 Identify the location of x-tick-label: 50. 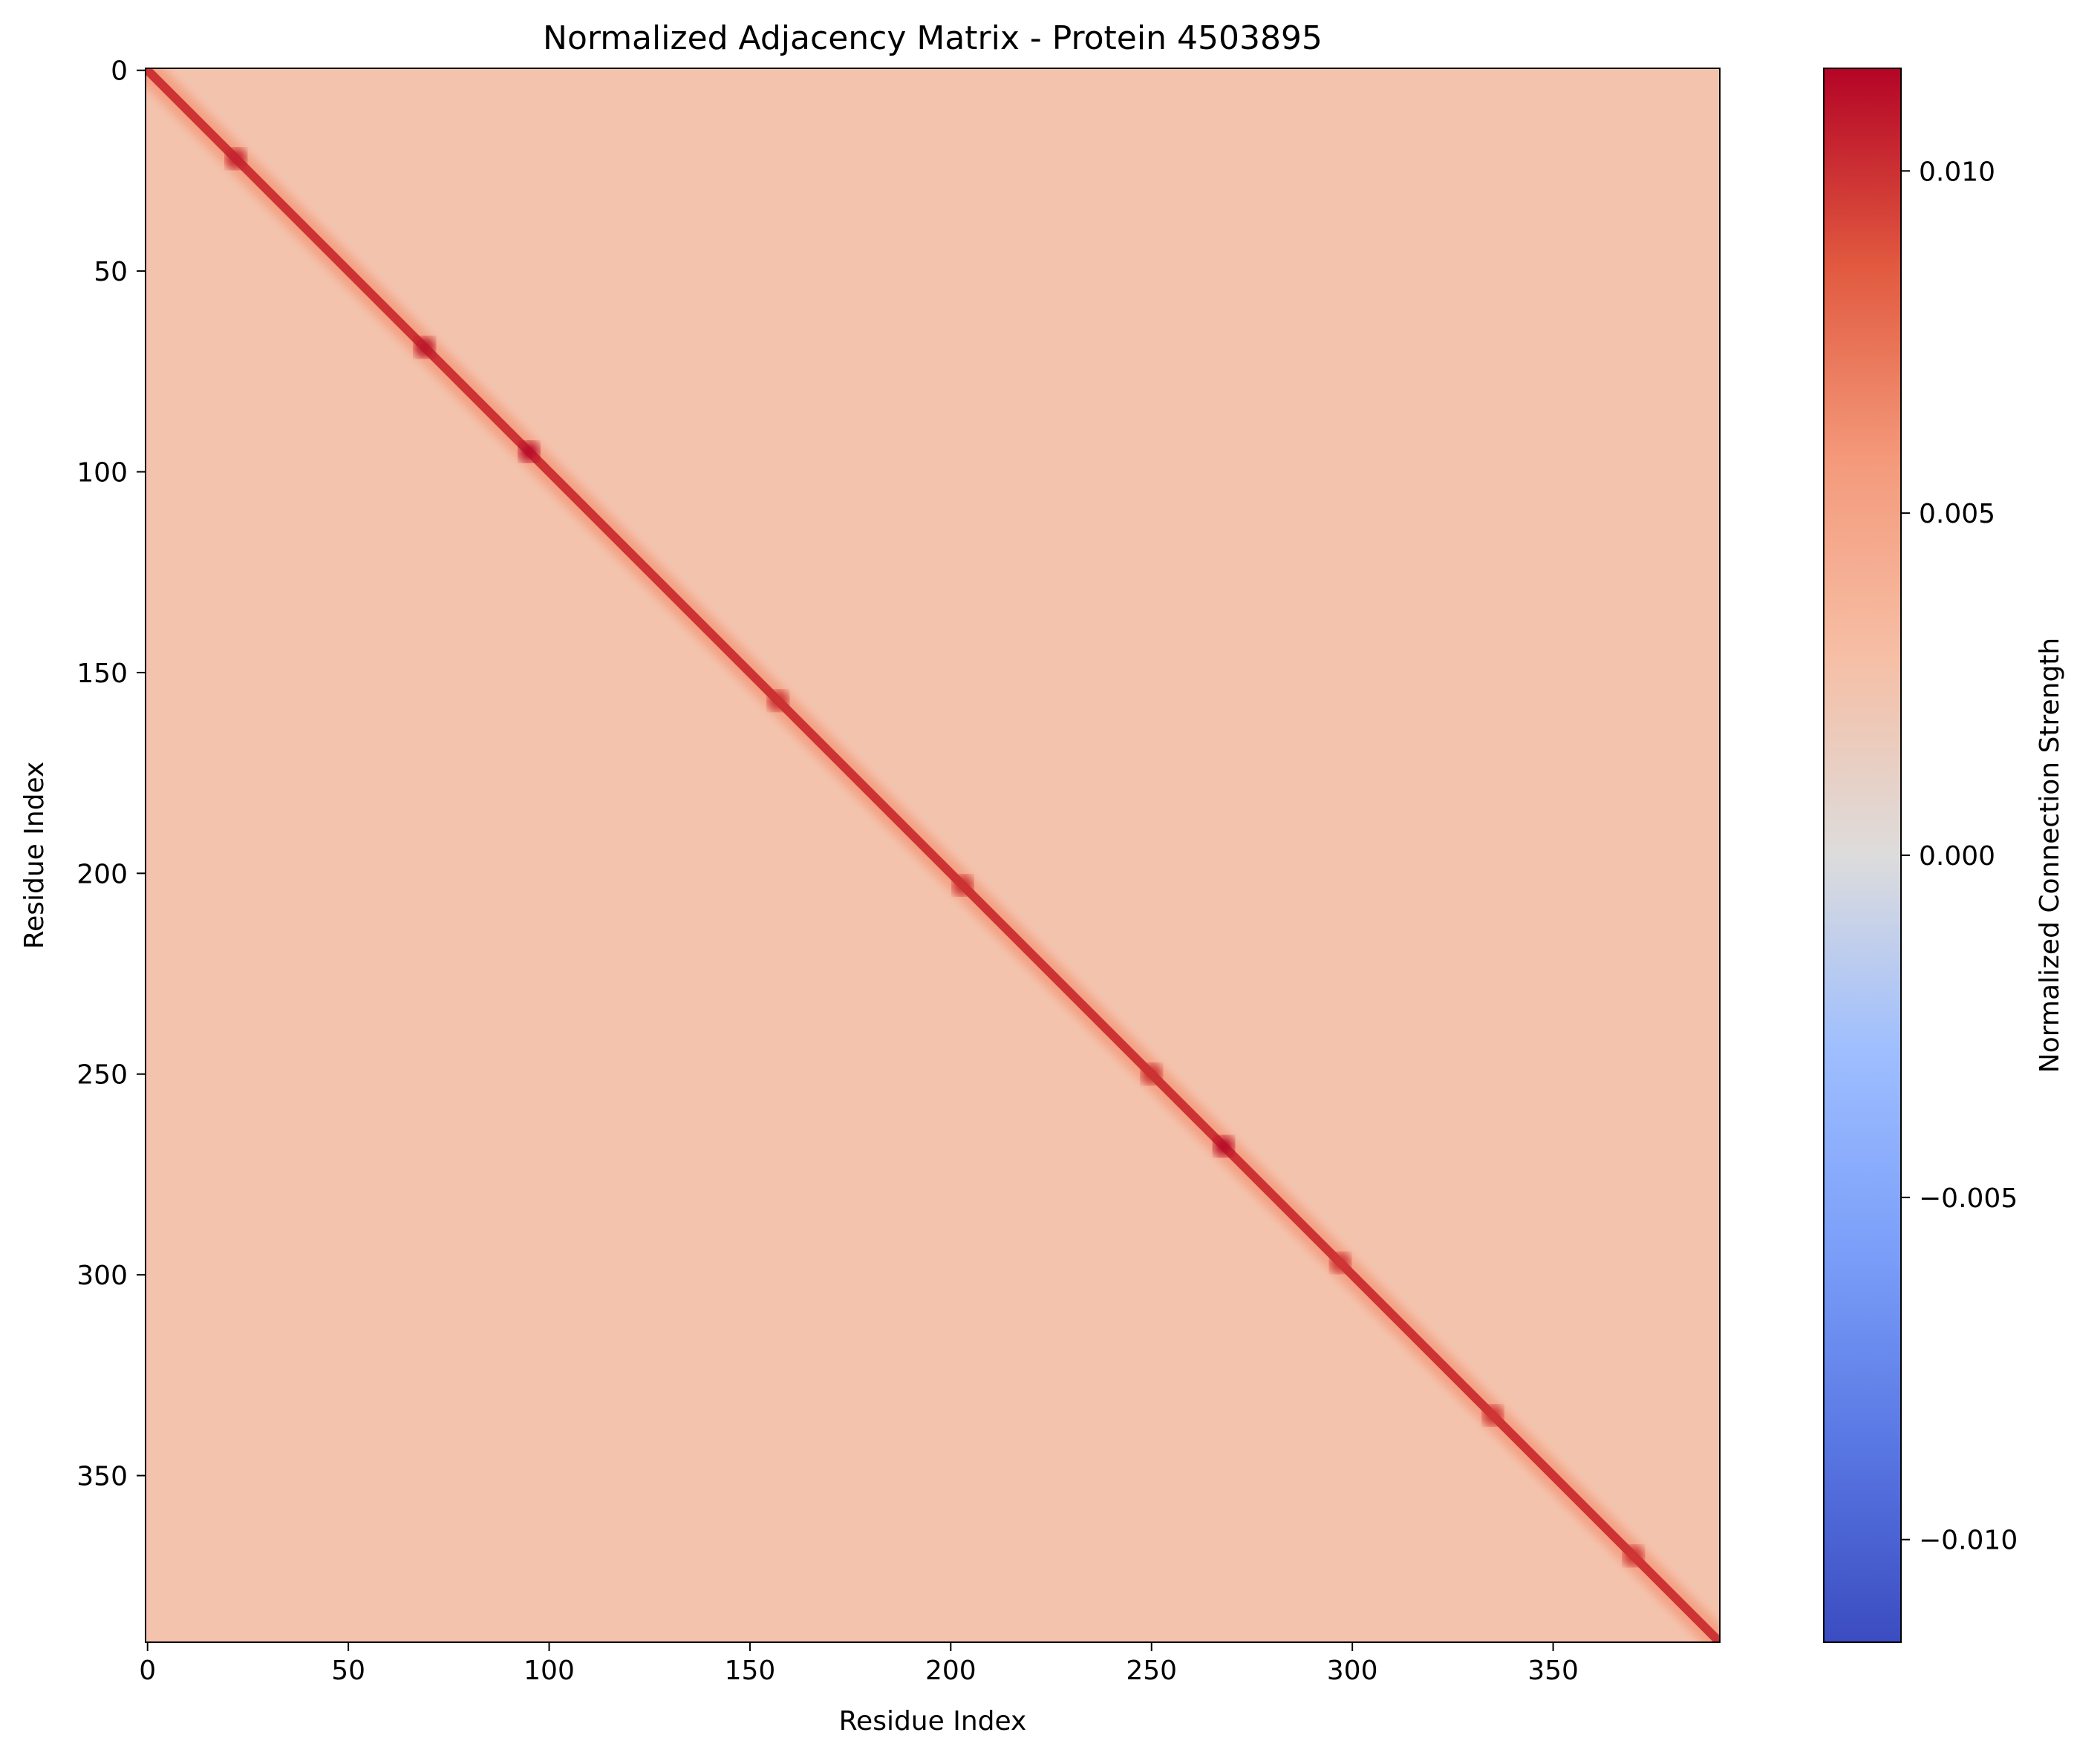
(348, 1671).